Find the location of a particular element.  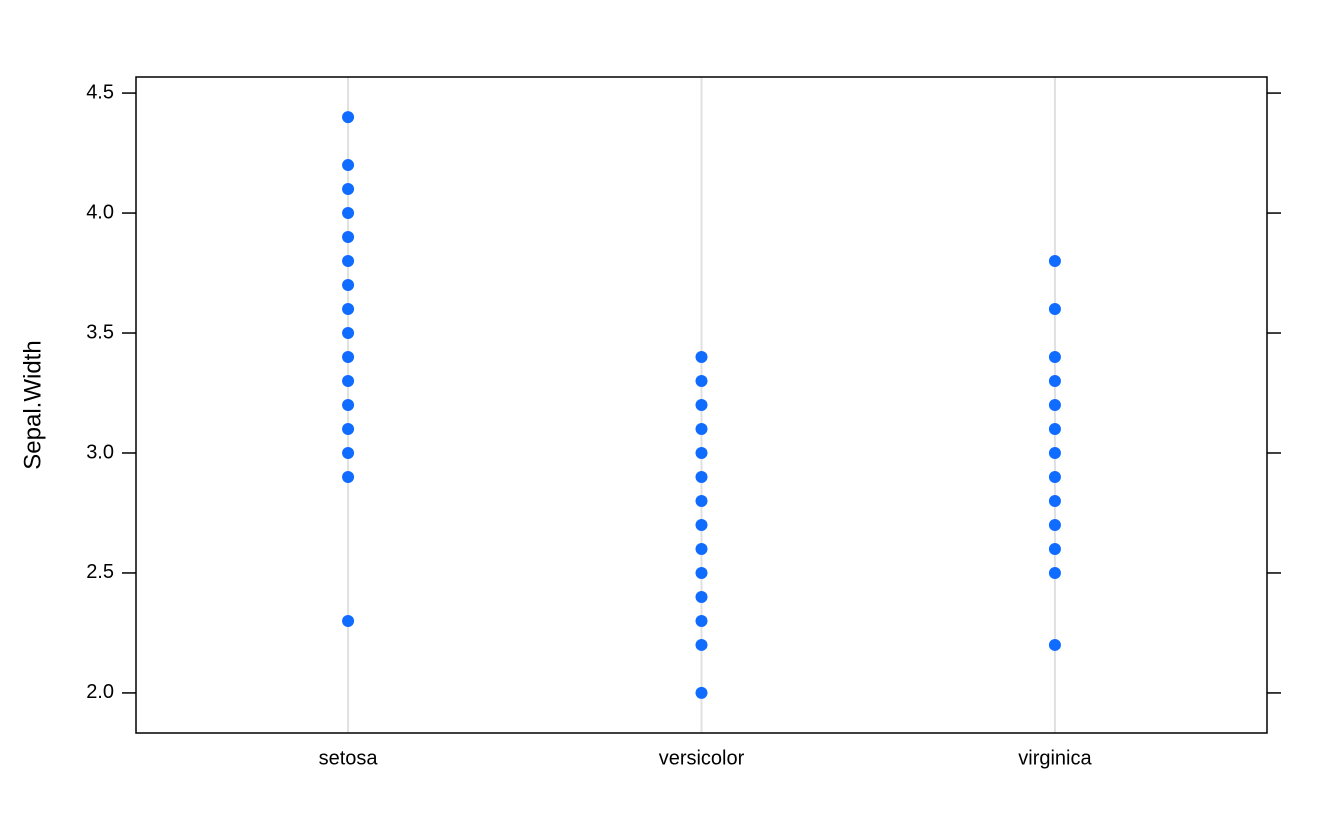

x-tick-label: versicolor is located at coordinates (702, 758).